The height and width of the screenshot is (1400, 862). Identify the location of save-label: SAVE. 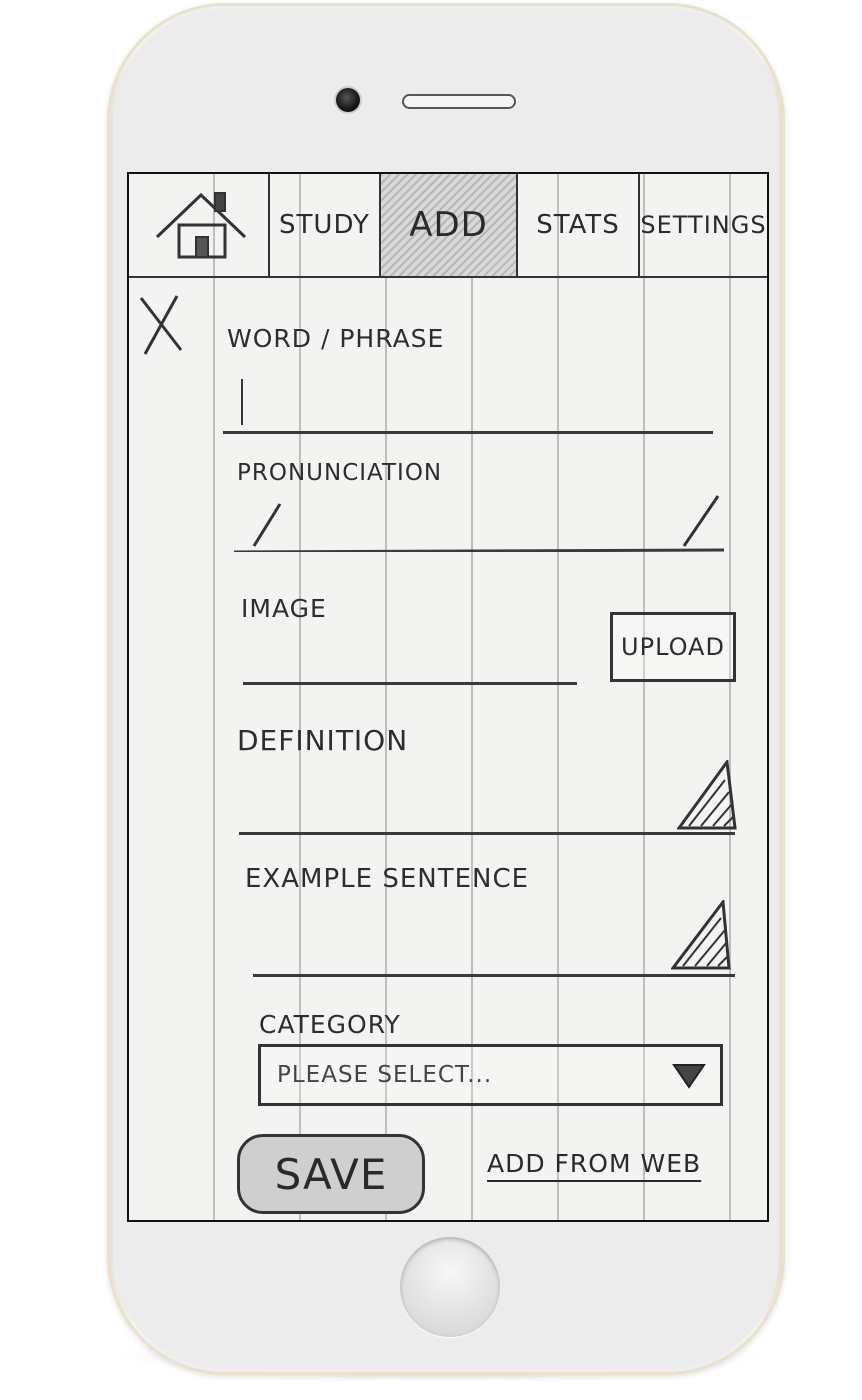
(331, 1174).